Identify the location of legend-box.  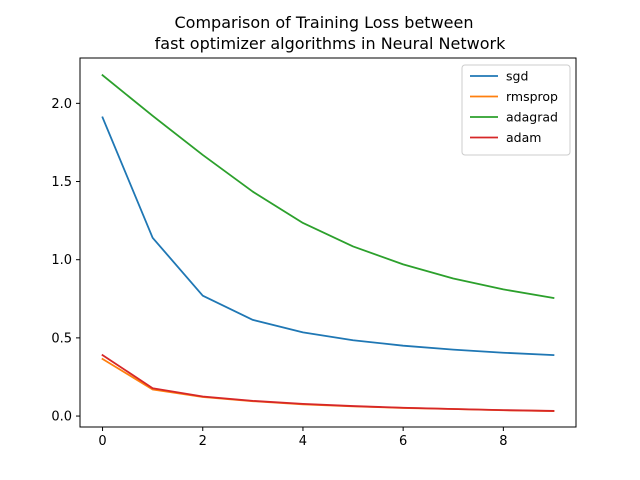
(516, 110).